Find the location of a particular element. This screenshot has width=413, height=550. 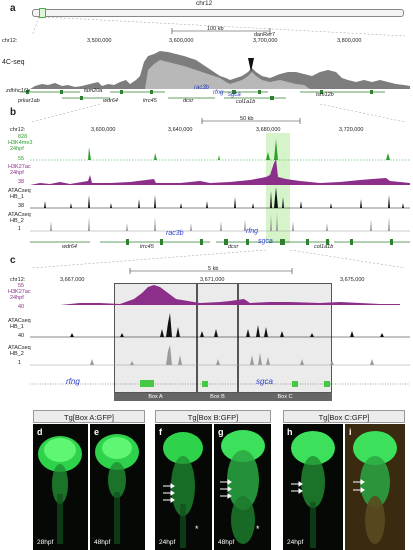

gene-lrrc45-b: lrrc45 is located at coordinates (147, 247).